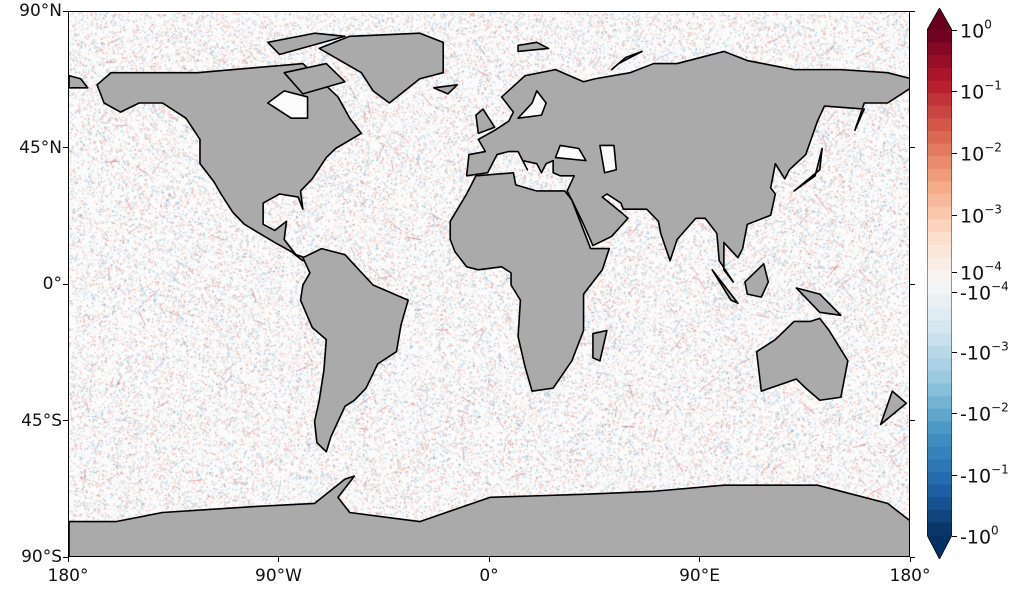 The width and height of the screenshot is (1024, 590). Describe the element at coordinates (600, 345) in the screenshot. I see `madagascar-landmass` at that location.